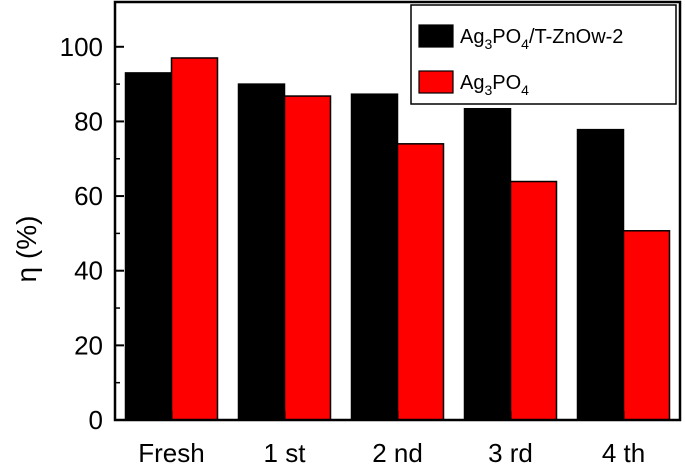  Describe the element at coordinates (88, 271) in the screenshot. I see `y-tick-label-2: 40` at that location.